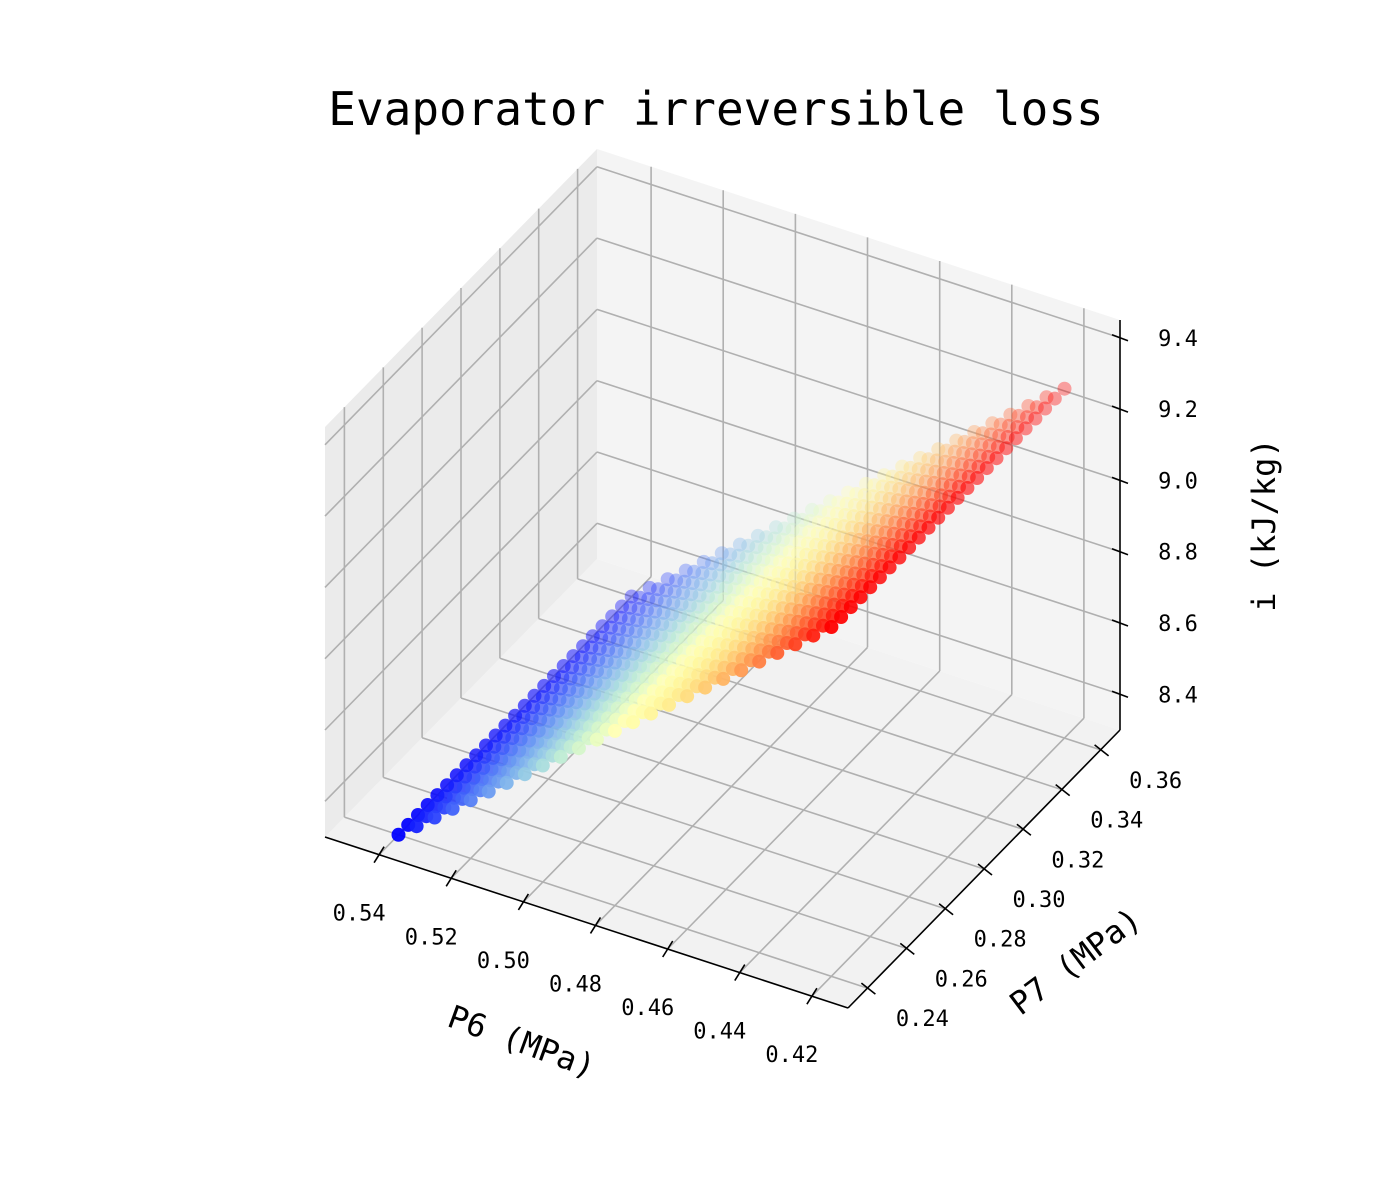 This screenshot has height=1200, width=1400. Describe the element at coordinates (1116, 821) in the screenshot. I see `y-tick-label: 0.34` at that location.